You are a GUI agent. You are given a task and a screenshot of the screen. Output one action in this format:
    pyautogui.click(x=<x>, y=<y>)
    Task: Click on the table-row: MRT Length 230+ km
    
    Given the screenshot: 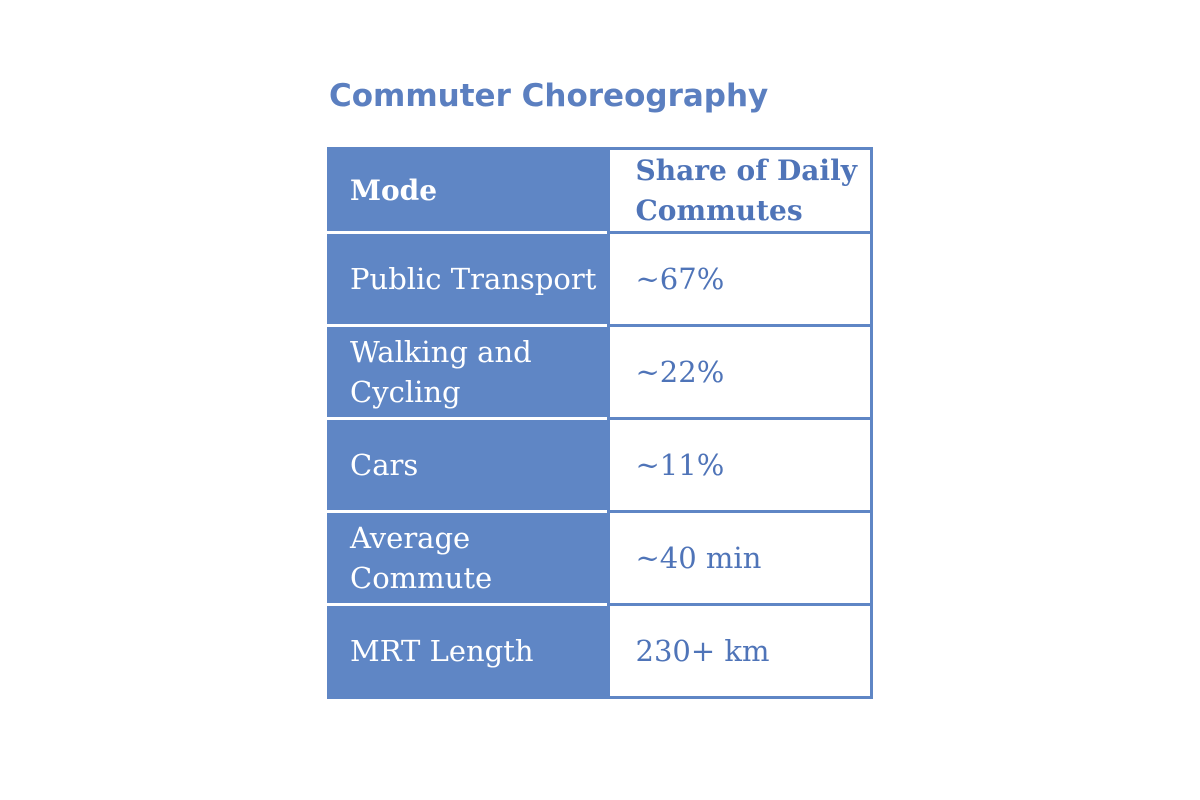 What is the action you would take?
    pyautogui.click(x=600, y=651)
    